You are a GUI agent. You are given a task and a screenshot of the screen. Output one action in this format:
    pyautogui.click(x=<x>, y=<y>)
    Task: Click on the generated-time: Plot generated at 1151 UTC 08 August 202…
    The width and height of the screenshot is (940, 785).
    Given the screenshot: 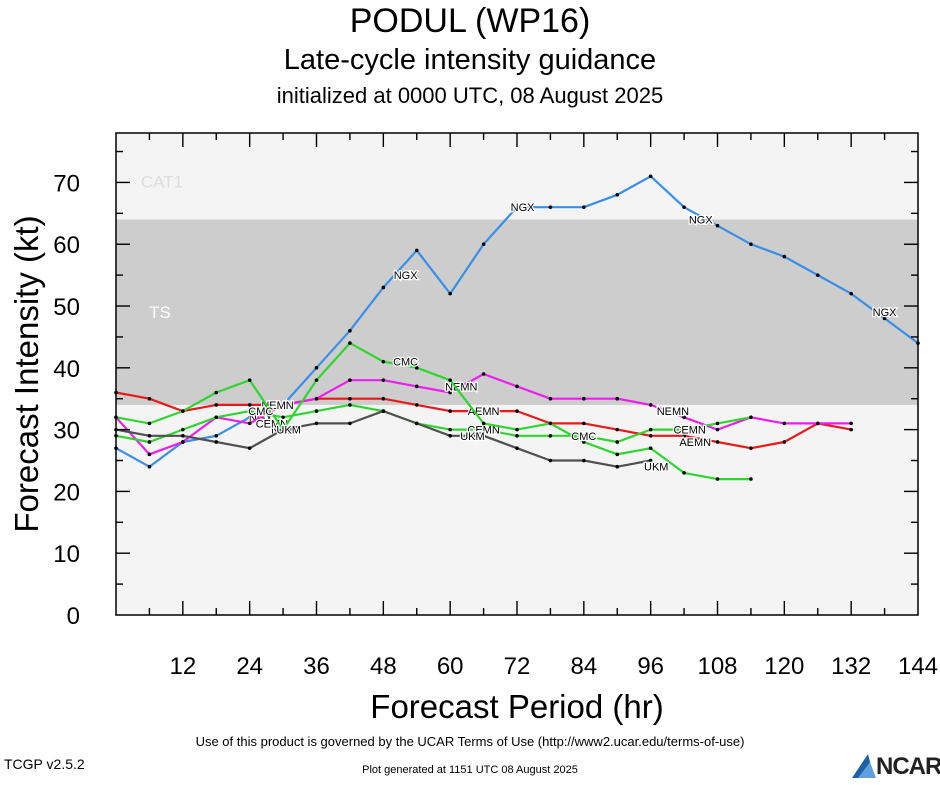 What is the action you would take?
    pyautogui.click(x=470, y=770)
    